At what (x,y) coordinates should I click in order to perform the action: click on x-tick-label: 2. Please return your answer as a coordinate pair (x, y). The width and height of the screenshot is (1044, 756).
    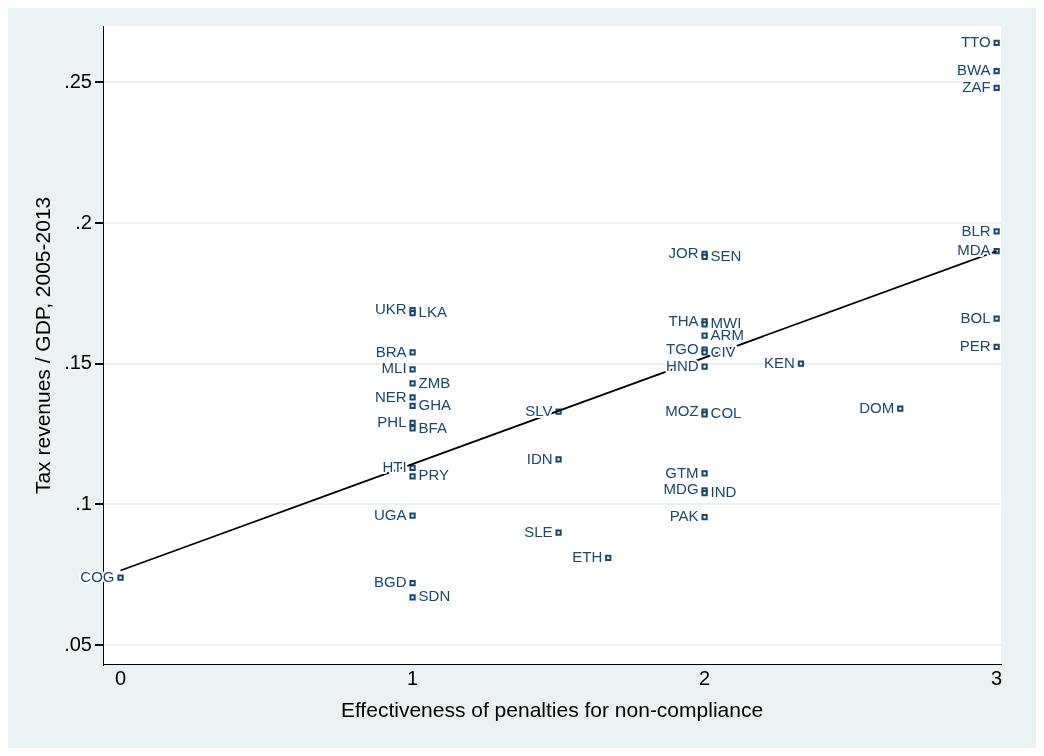
    Looking at the image, I should click on (705, 678).